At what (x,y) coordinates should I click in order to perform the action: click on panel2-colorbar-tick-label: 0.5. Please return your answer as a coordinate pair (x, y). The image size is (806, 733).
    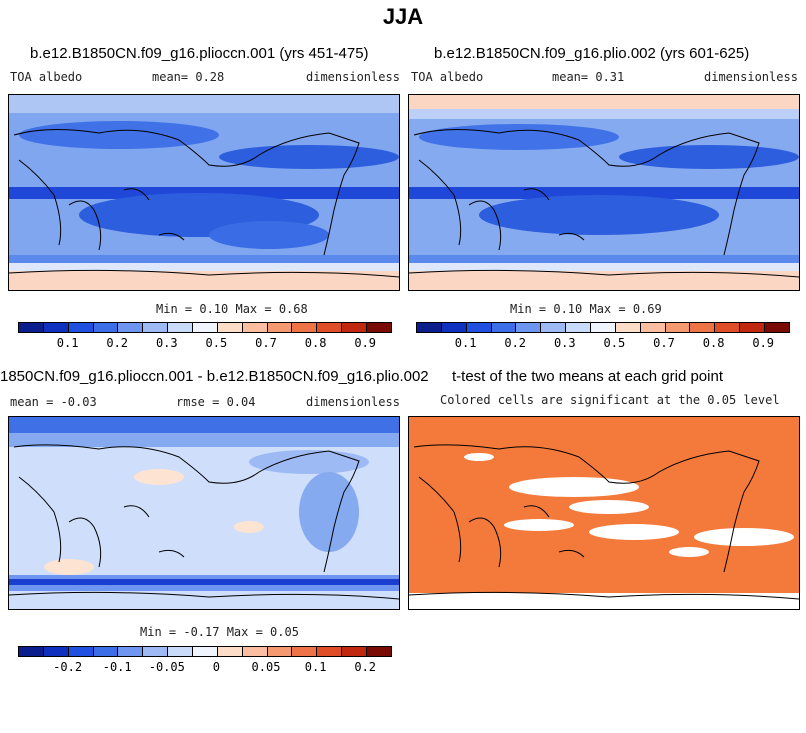
    Looking at the image, I should click on (614, 343).